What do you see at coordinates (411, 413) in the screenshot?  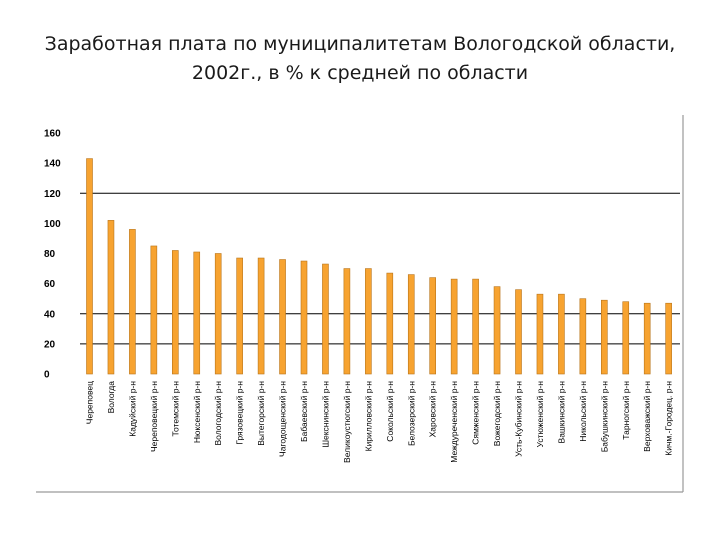 I see `x-category-label: Белозерский р-н` at bounding box center [411, 413].